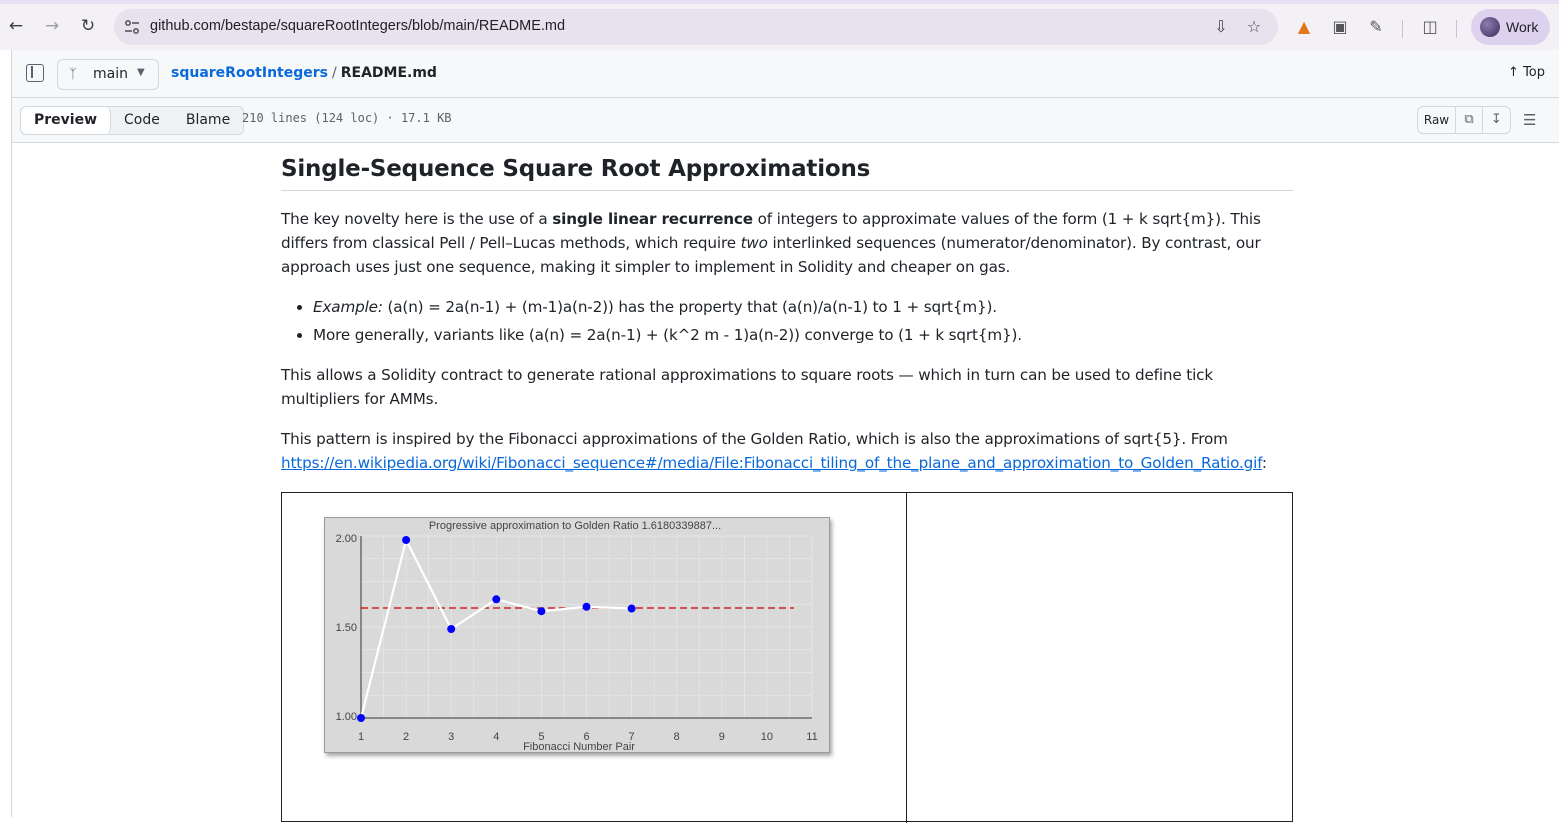  What do you see at coordinates (541, 737) in the screenshot?
I see `x-tick-label: 5` at bounding box center [541, 737].